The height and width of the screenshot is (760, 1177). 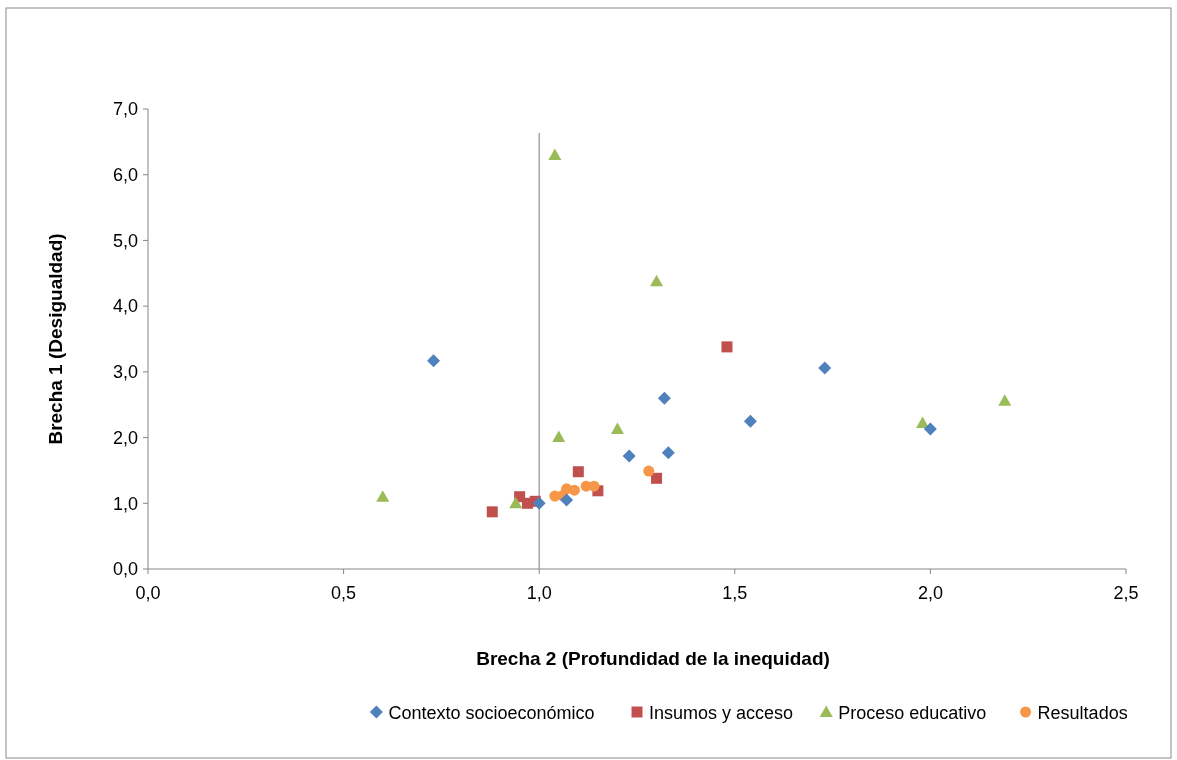 What do you see at coordinates (344, 593) in the screenshot?
I see `x-tick-label: 0,5` at bounding box center [344, 593].